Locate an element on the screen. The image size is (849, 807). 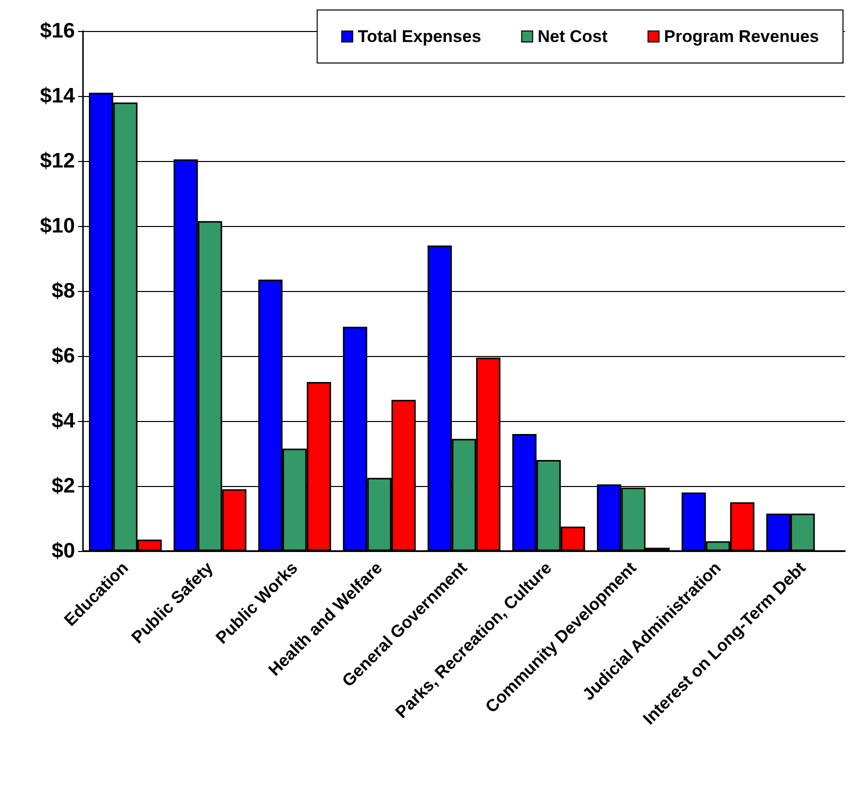
y-tick-label: $12 is located at coordinates (57, 161).